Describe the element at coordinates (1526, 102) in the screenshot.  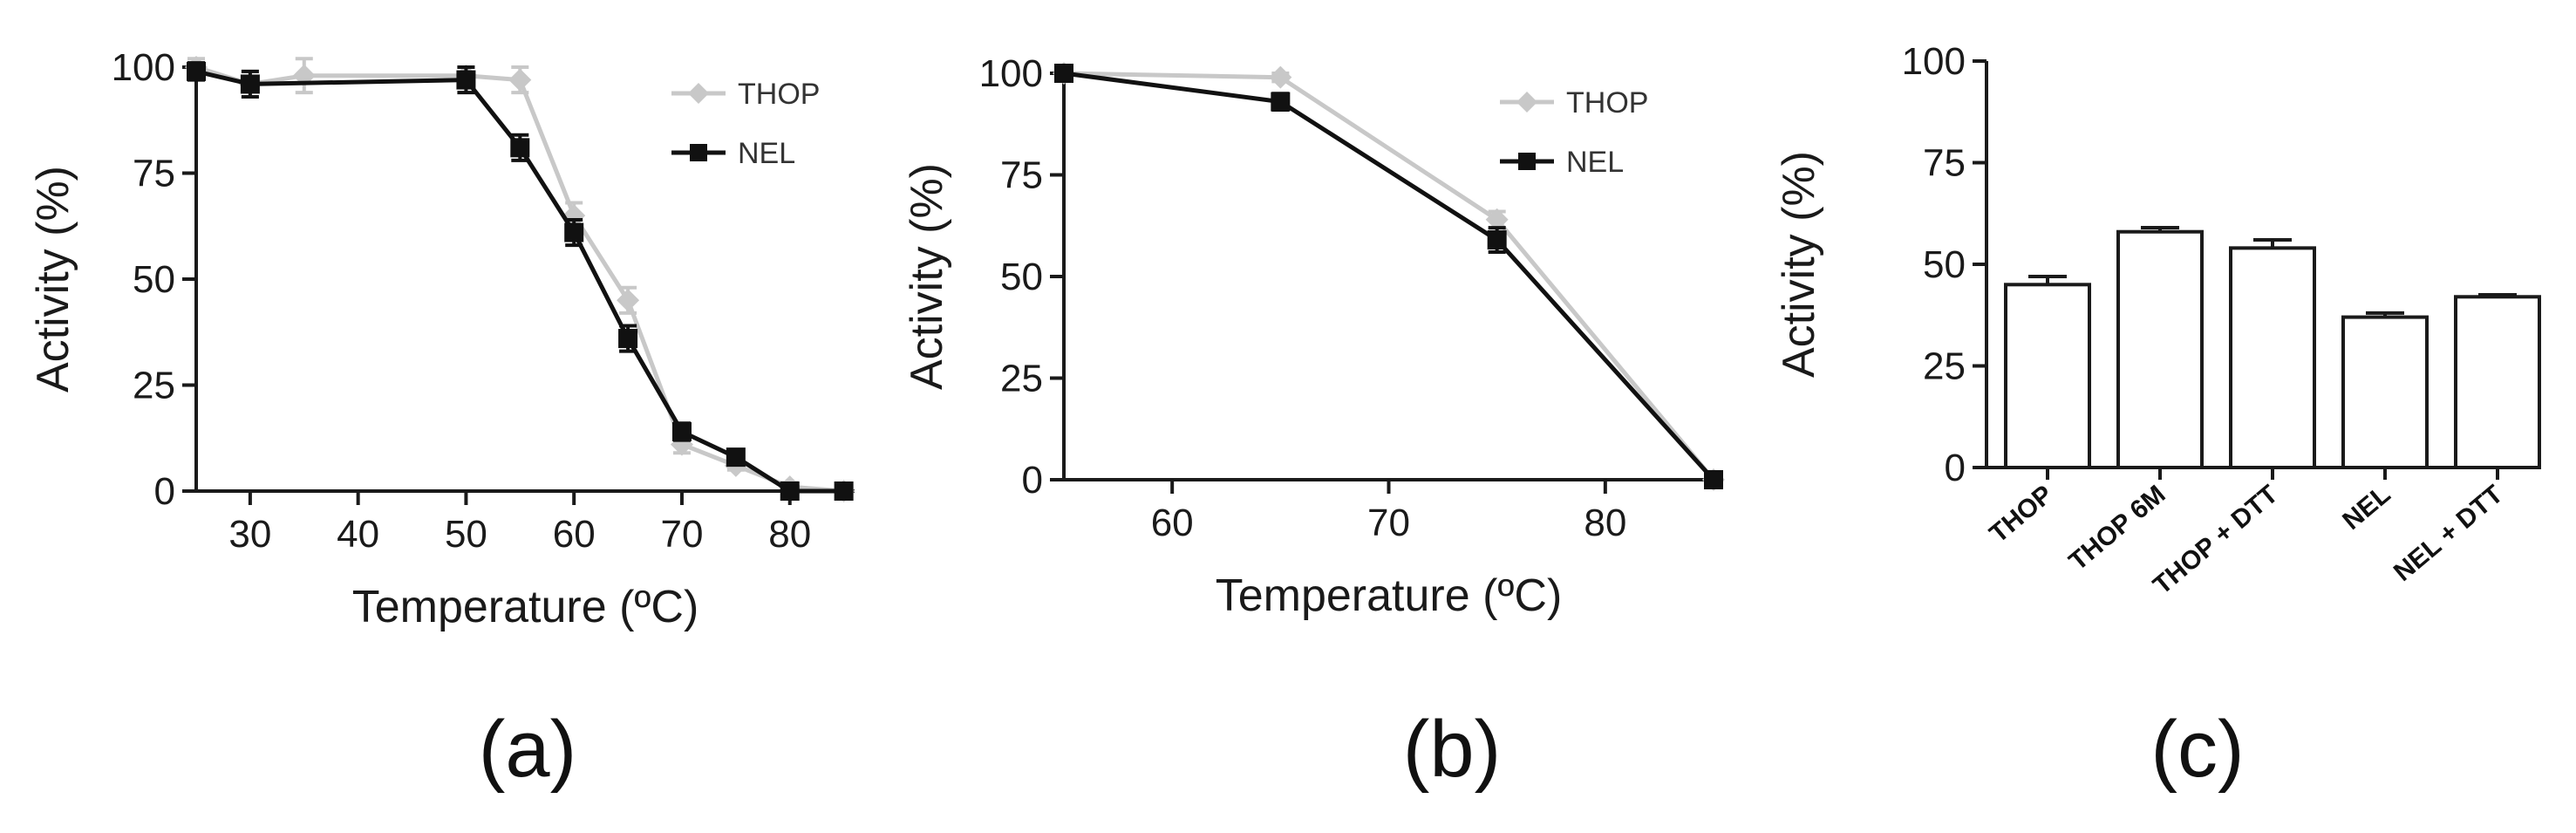
I see `panel-b-legend-thop-marker` at that location.